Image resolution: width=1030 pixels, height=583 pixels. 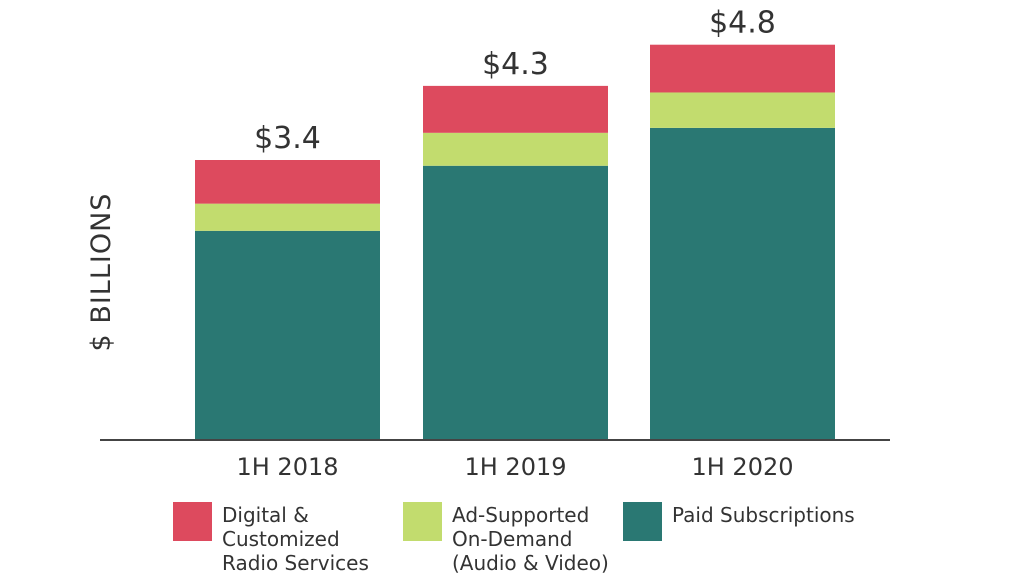 I want to click on legend-label: Paid Subscriptions, so click(x=763, y=515).